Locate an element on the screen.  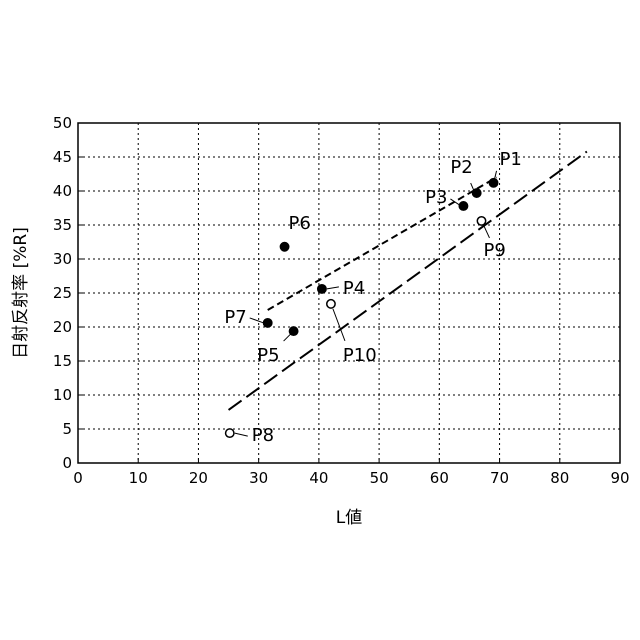
data-point-p8 is located at coordinates (230, 433).